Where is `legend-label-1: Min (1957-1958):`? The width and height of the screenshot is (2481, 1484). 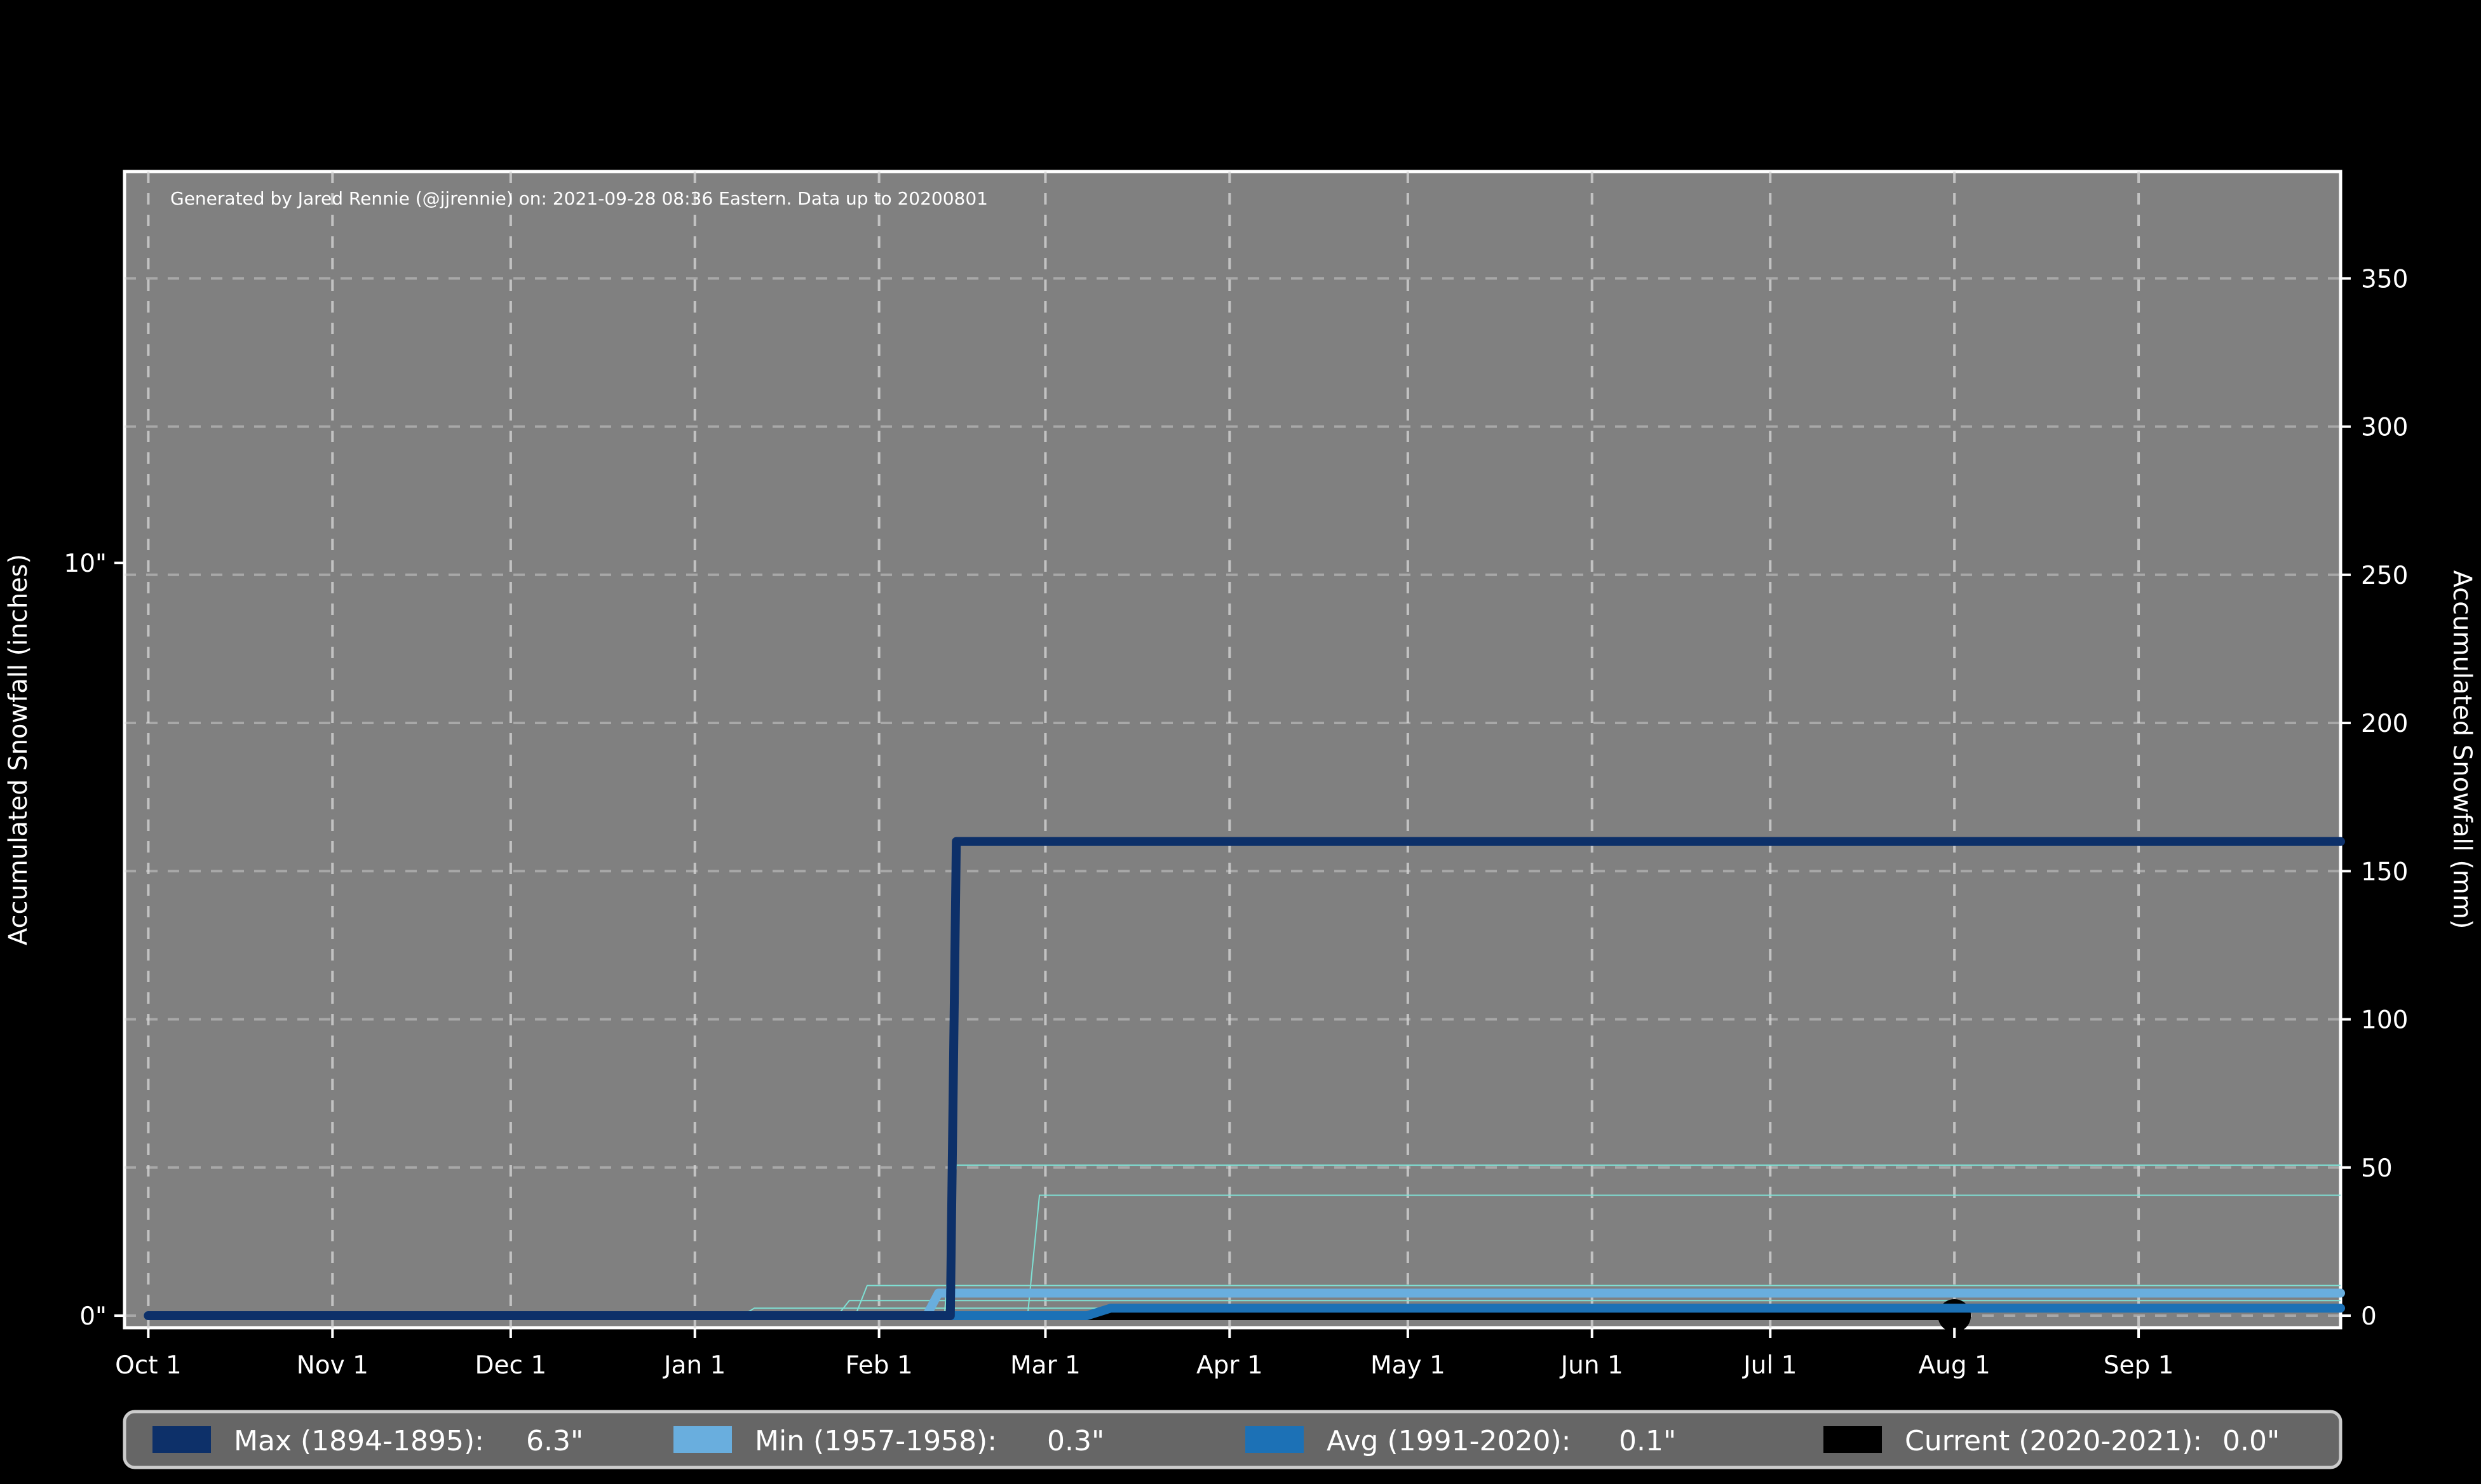
legend-label-1: Min (1957-1958): is located at coordinates (876, 1441).